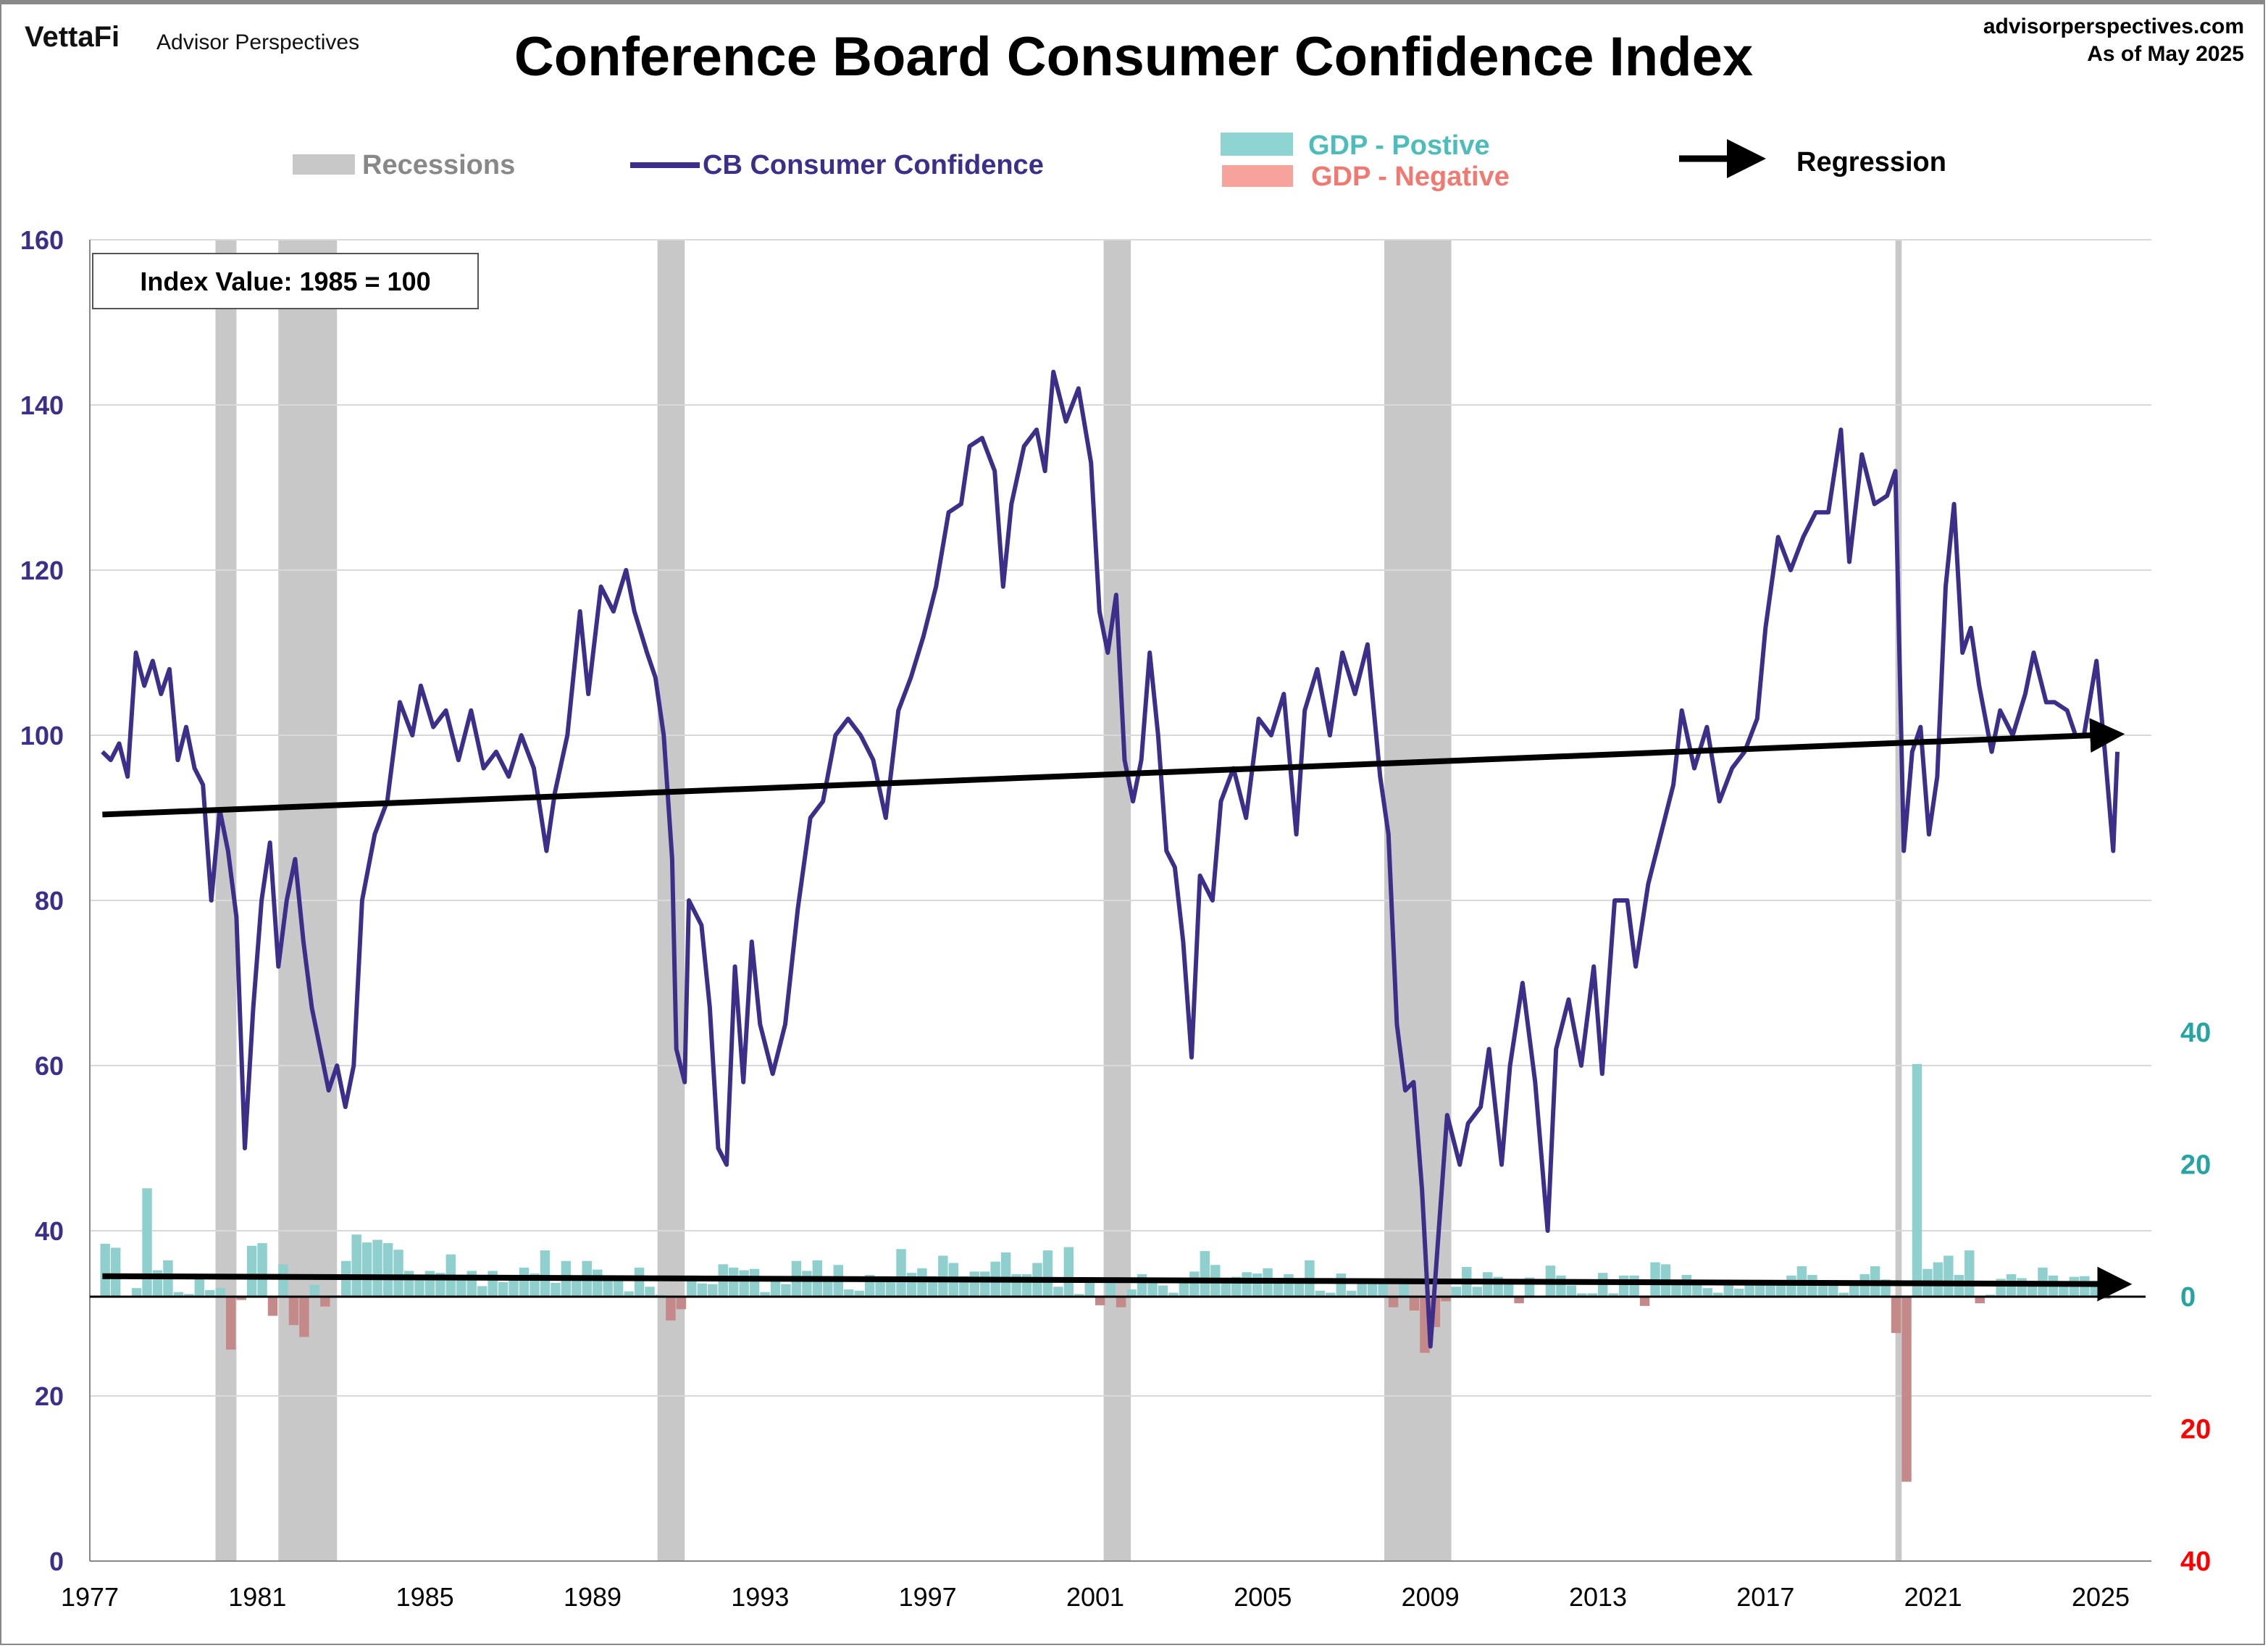 This screenshot has width=2268, height=1648. What do you see at coordinates (1399, 145) in the screenshot?
I see `legend-gdp-positive: GDP - Postive` at bounding box center [1399, 145].